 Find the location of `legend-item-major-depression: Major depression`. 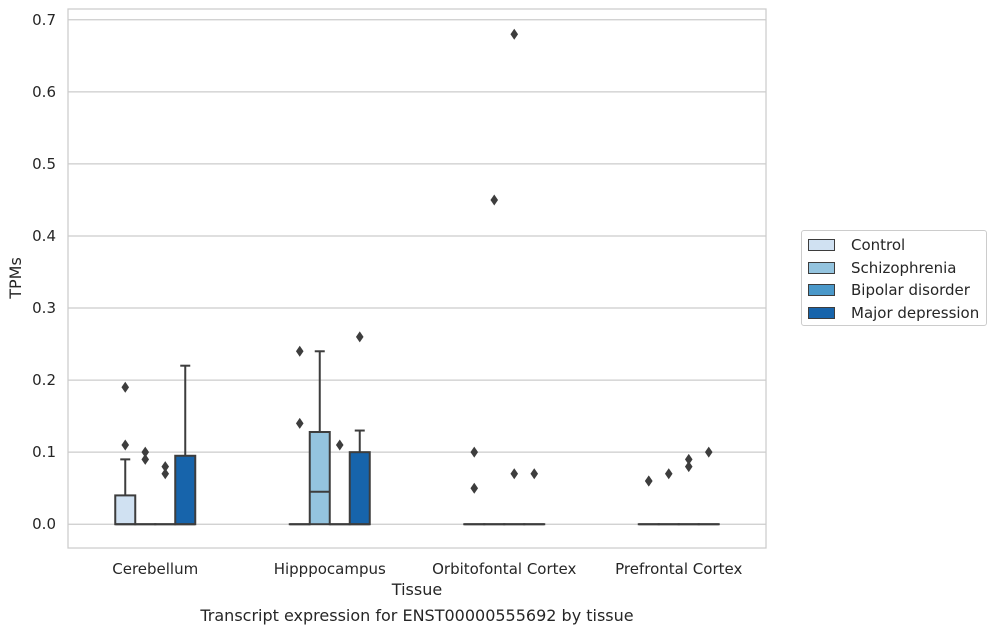

legend-item-major-depression: Major depression is located at coordinates (897, 313).